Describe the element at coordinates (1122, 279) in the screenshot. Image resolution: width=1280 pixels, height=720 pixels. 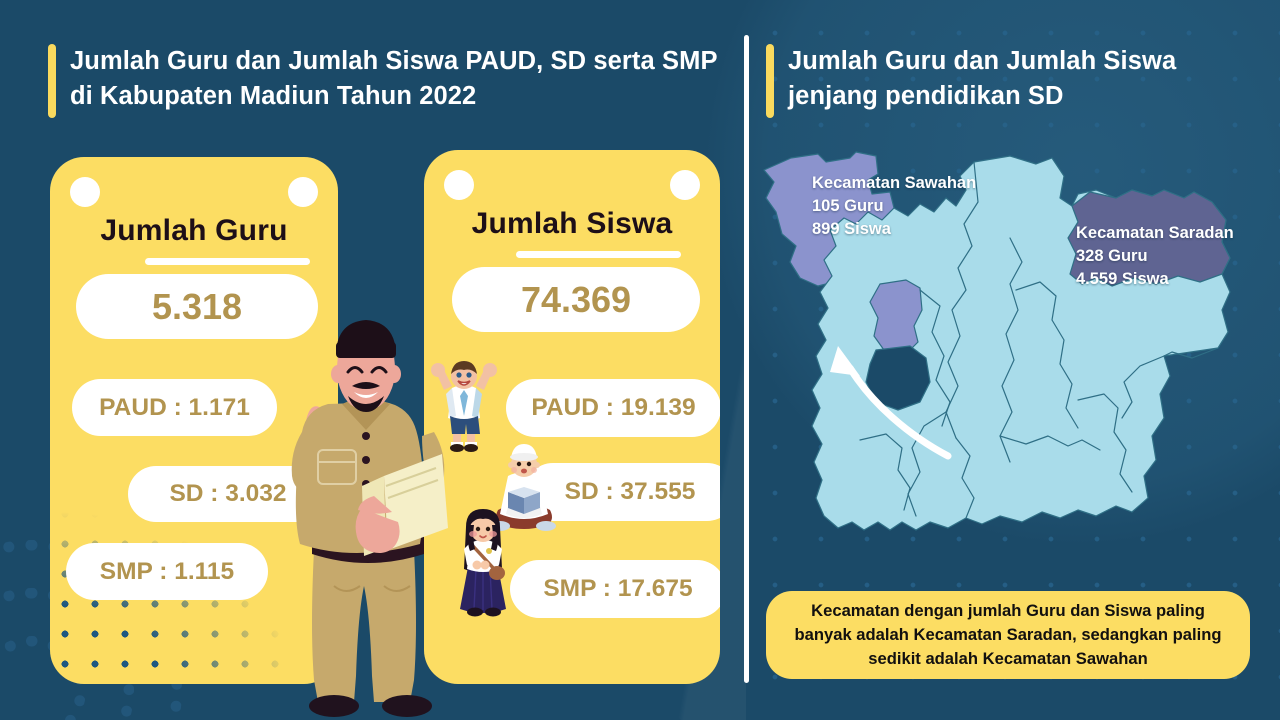
I see `map-label-saradan-siswa: 4.559 Siswa` at that location.